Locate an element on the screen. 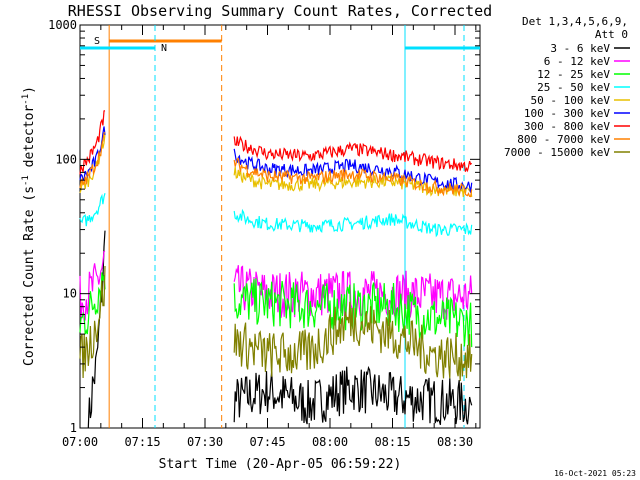 Image resolution: width=640 pixels, height=480 pixels. x-tick-label: 07:30 is located at coordinates (205, 442).